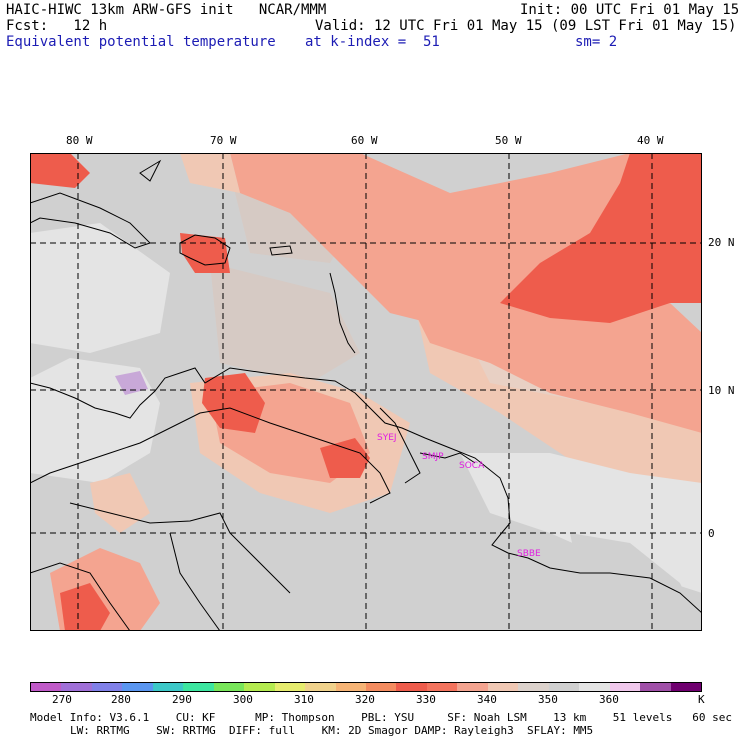 This screenshot has height=740, width=740. I want to click on colorbar-tick-320: 320, so click(365, 699).